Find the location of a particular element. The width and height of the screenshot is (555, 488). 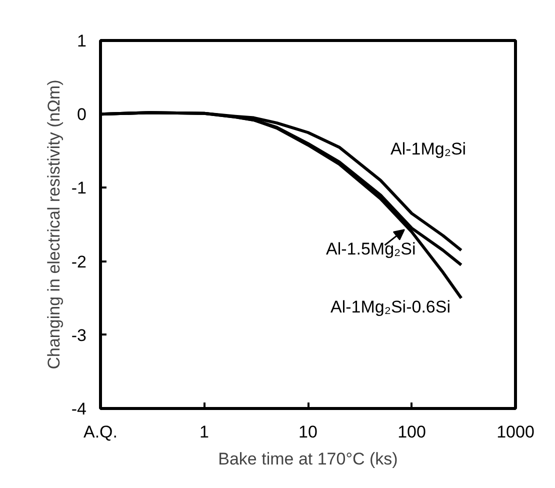

y-axis-title: Changing in electrical resistivity (nΩm) is located at coordinates (54, 225).